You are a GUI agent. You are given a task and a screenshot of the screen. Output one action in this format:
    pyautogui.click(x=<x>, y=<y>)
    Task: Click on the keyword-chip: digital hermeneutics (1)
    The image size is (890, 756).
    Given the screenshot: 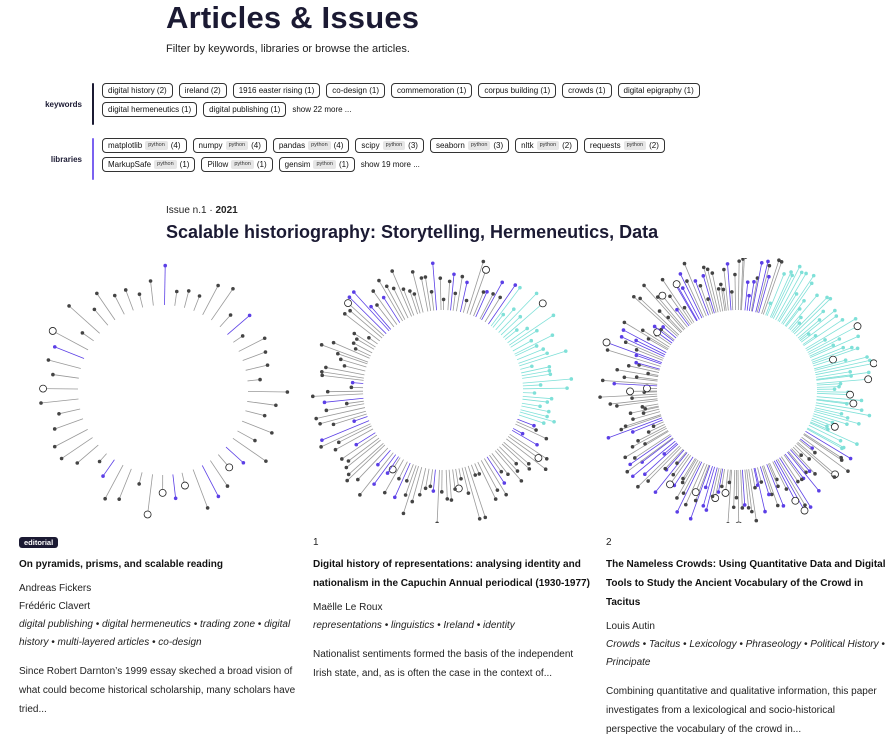 What is the action you would take?
    pyautogui.click(x=150, y=109)
    